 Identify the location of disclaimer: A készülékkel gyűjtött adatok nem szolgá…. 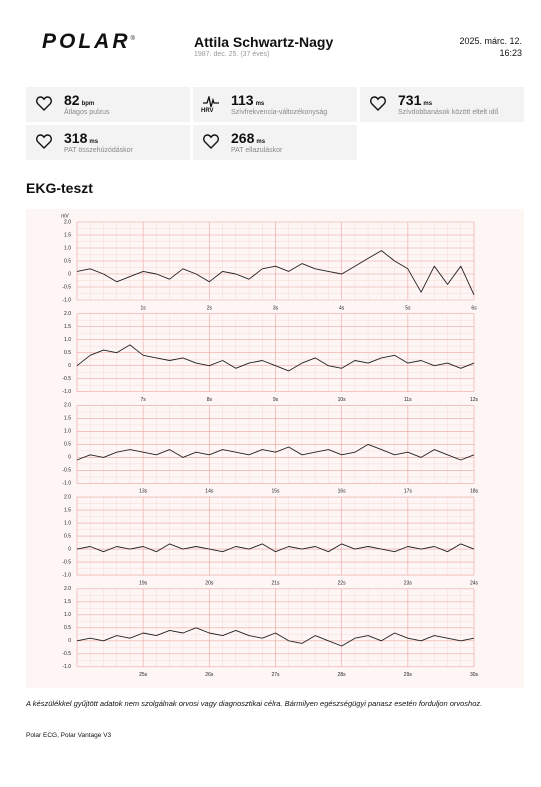
(254, 703).